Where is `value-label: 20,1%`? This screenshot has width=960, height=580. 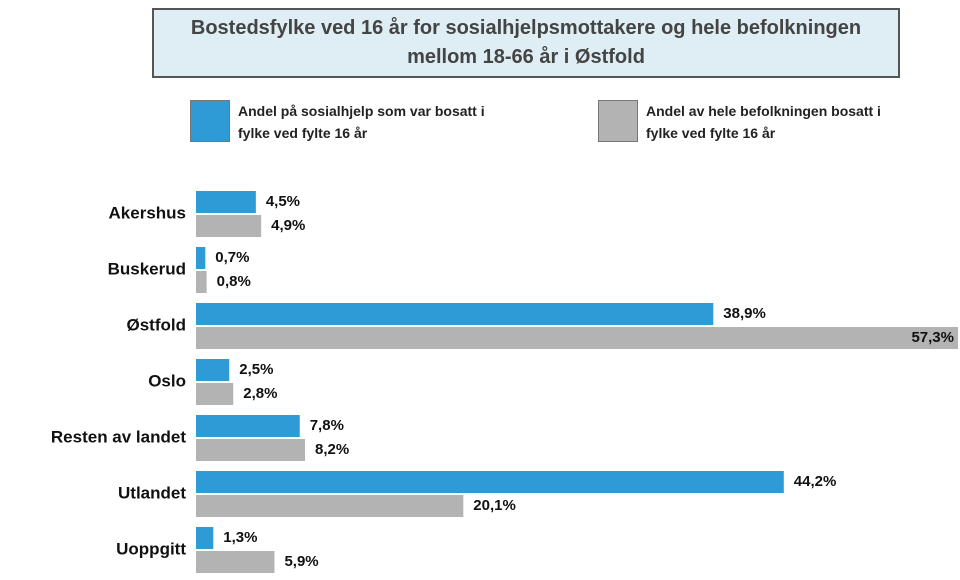 value-label: 20,1% is located at coordinates (494, 505).